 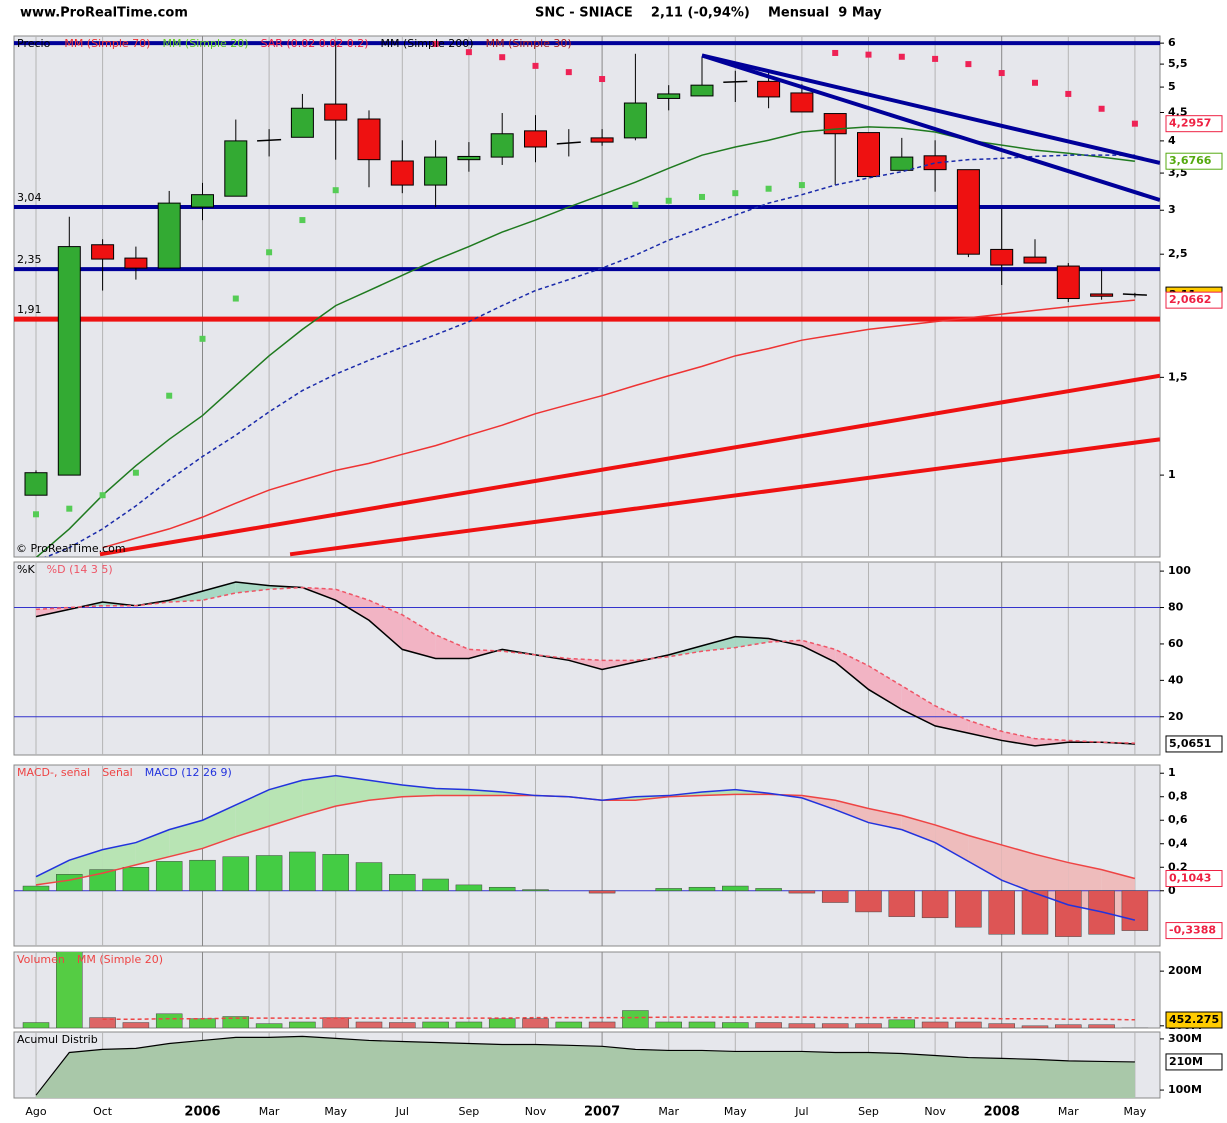 I want to click on level-label: 2,35, so click(x=29, y=259).